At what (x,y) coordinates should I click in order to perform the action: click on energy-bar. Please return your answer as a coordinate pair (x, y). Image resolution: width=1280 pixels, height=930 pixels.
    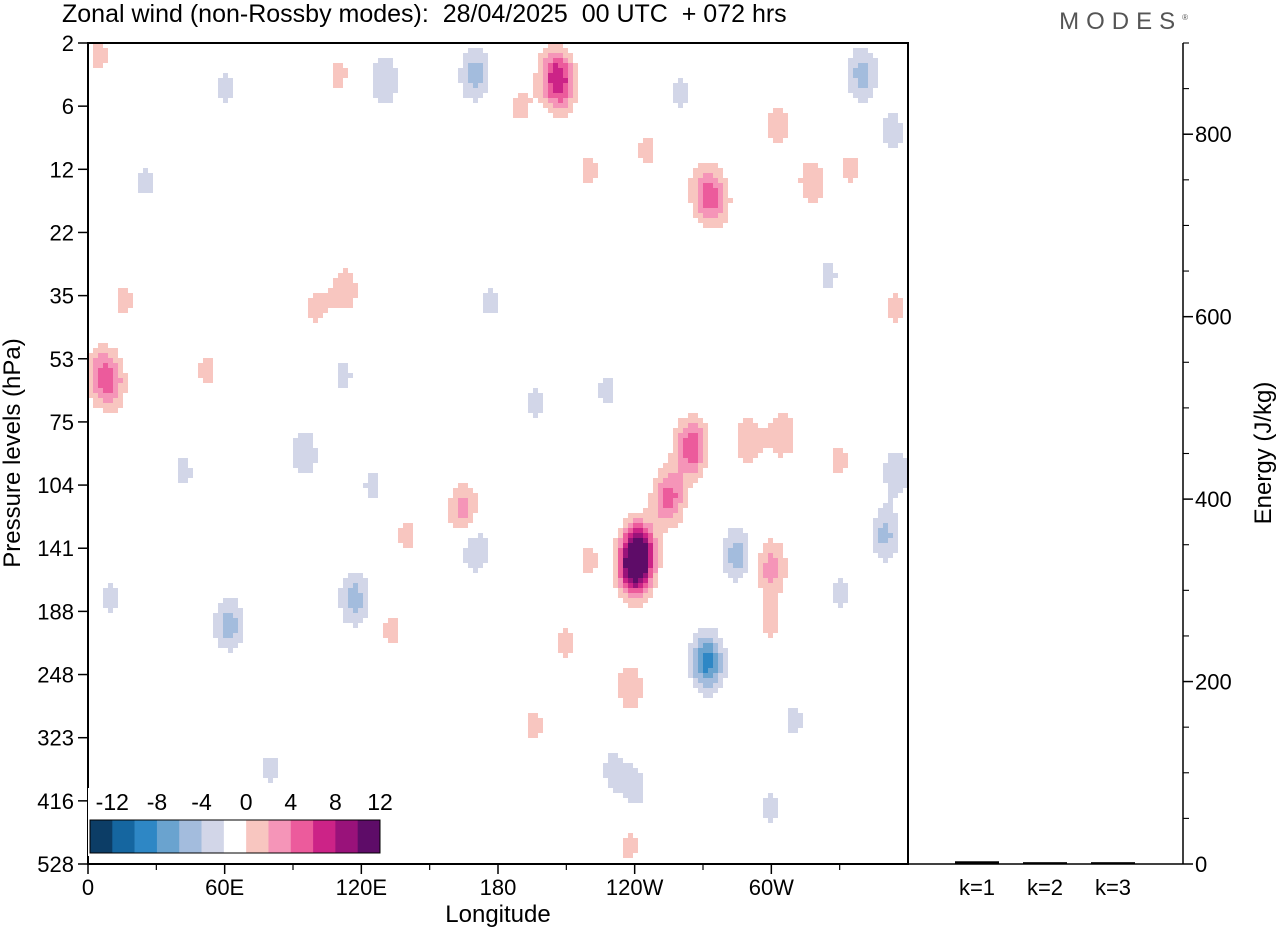
    Looking at the image, I should click on (1045, 863).